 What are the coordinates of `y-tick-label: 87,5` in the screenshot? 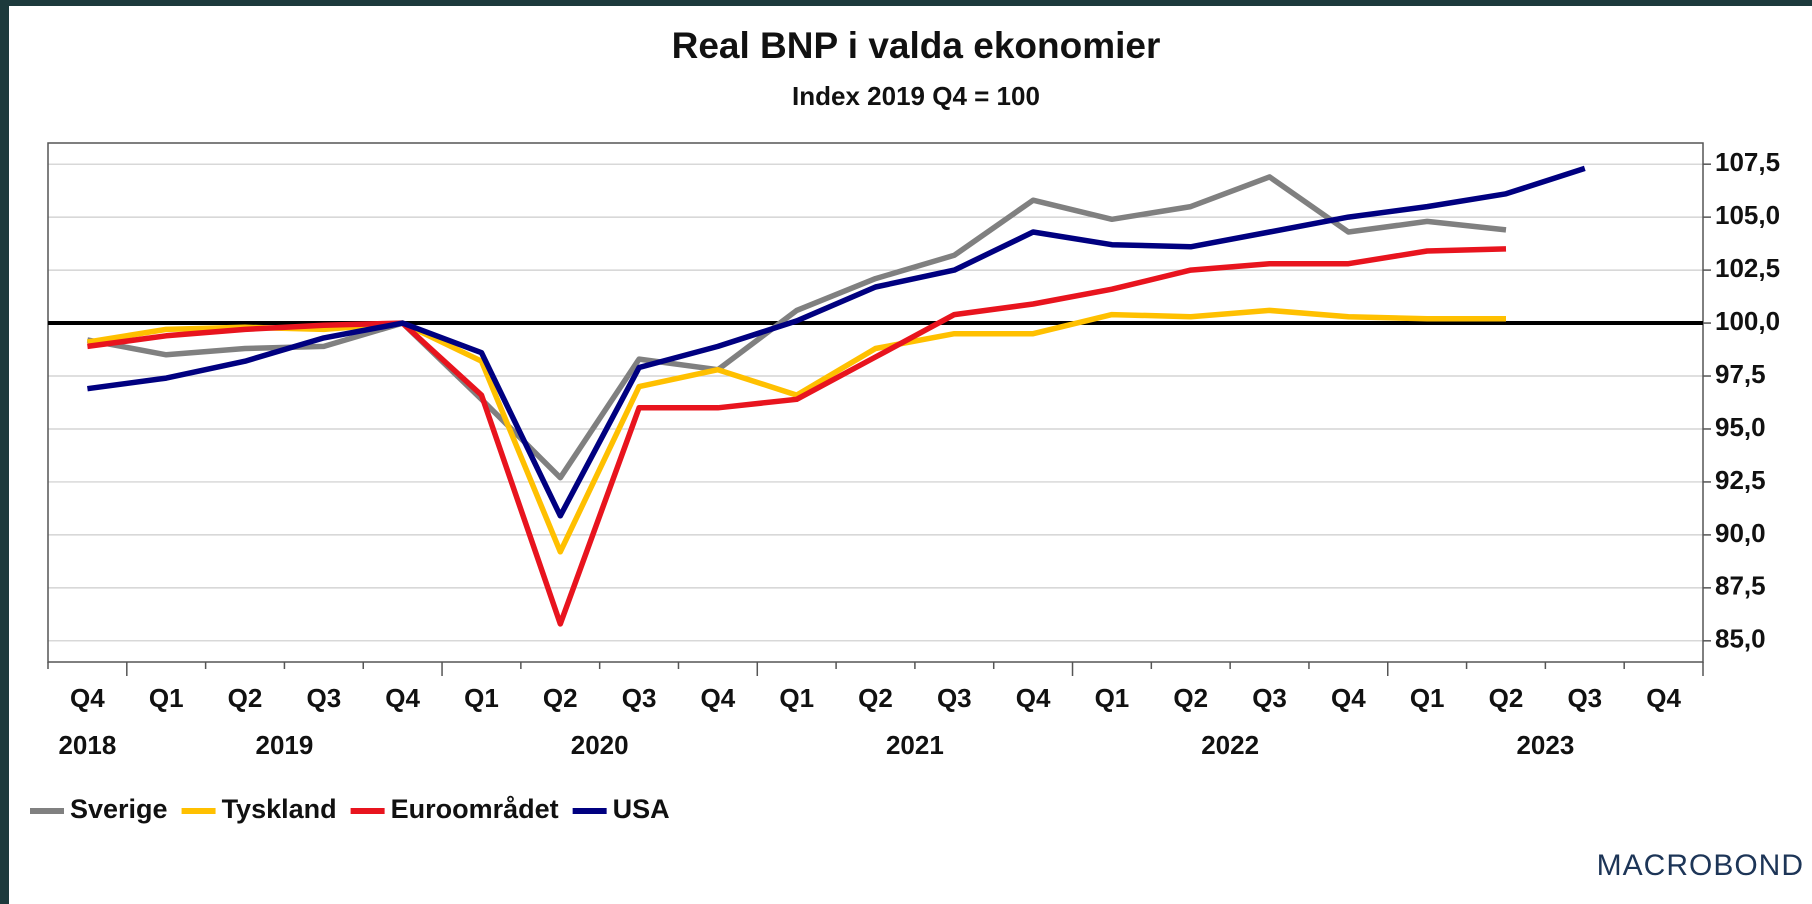 It's located at (1740, 586).